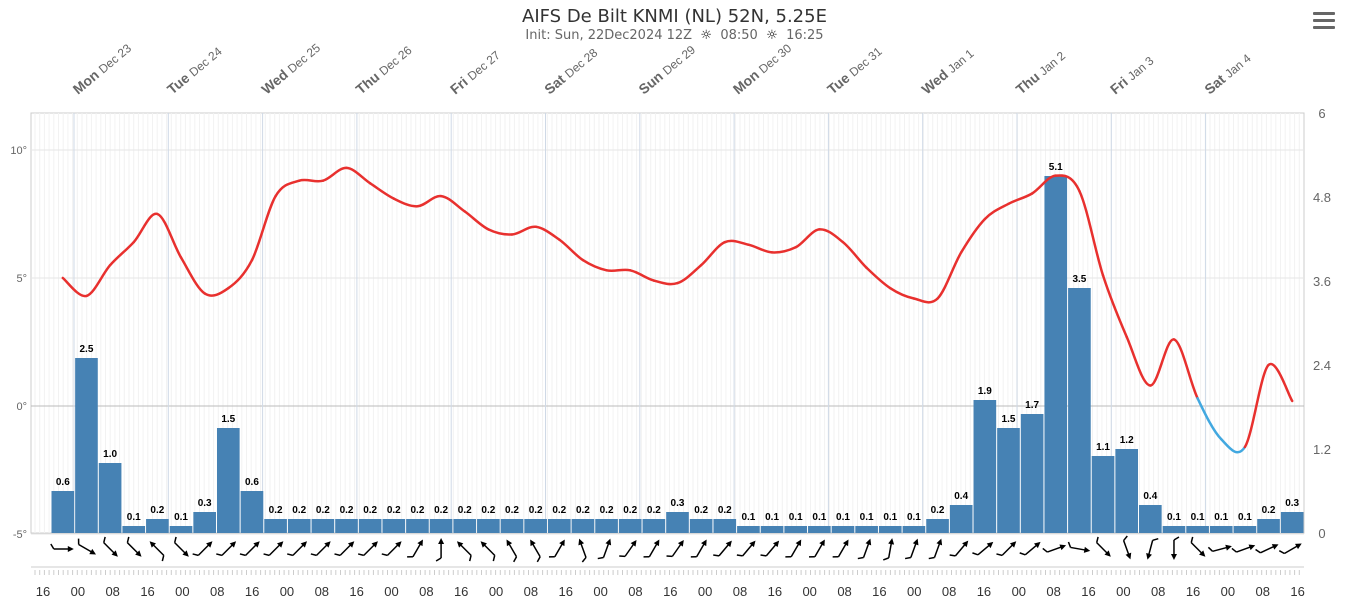 This screenshot has height=603, width=1349. What do you see at coordinates (18, 151) in the screenshot?
I see `y-left-tick: 10°` at bounding box center [18, 151].